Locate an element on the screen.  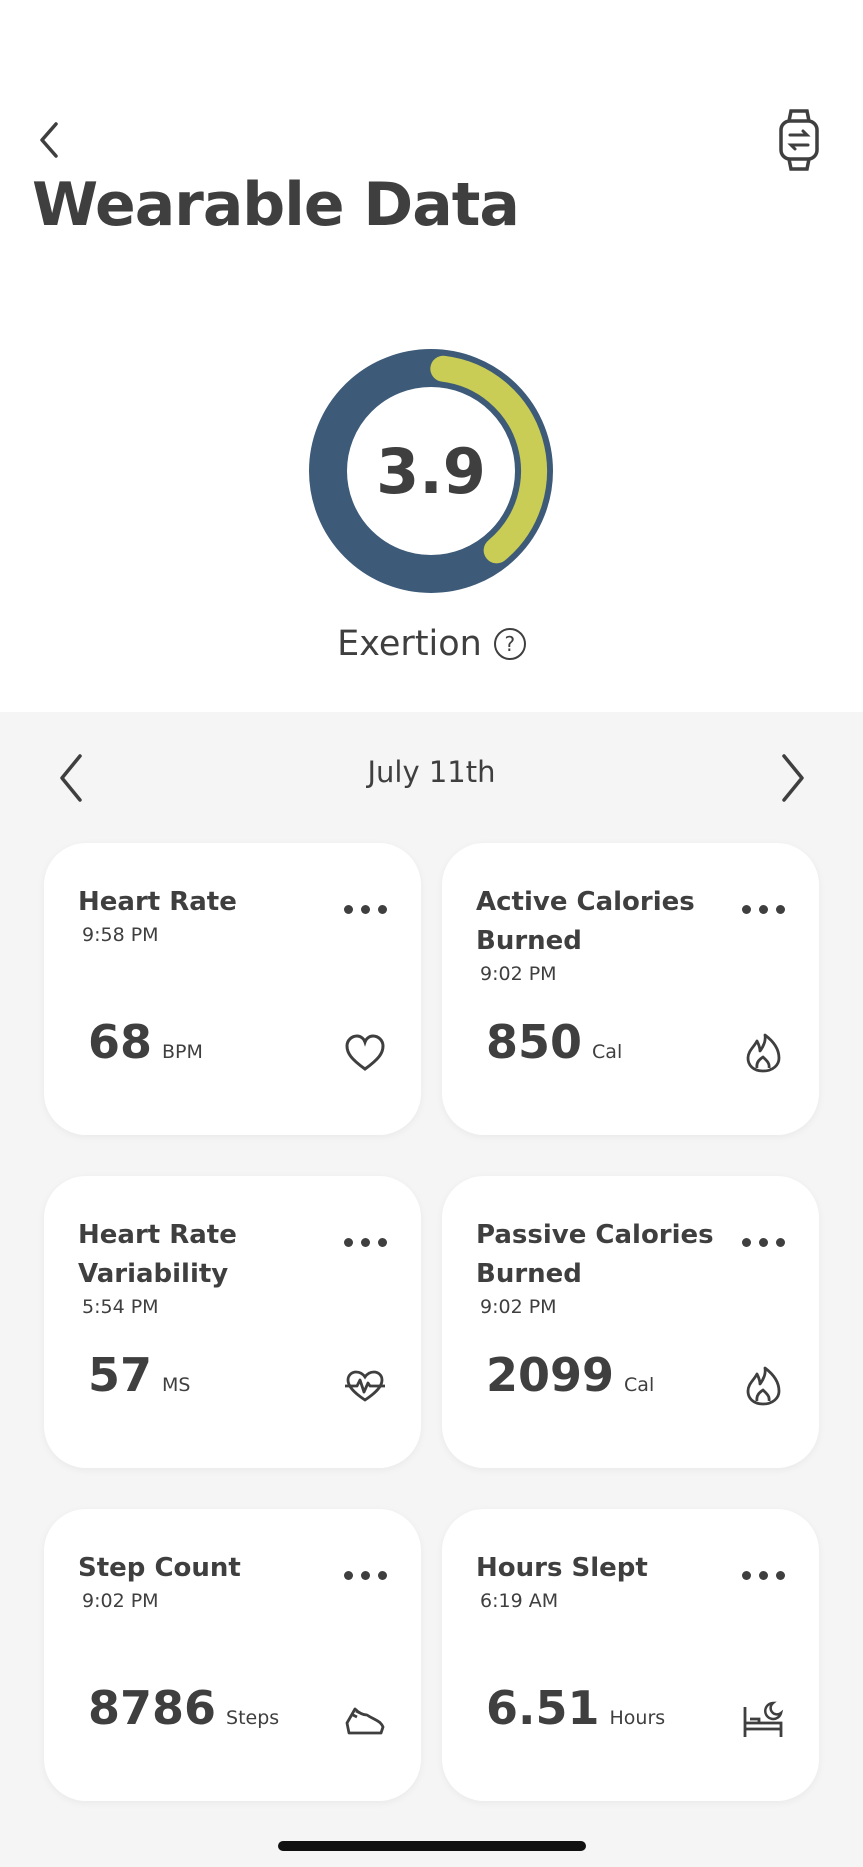
metric-card: Active Calories Burned 9:02 PM 850 Cal is located at coordinates (630, 989).